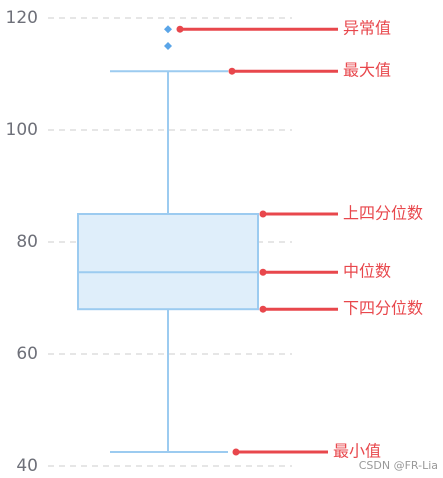  What do you see at coordinates (22, 130) in the screenshot?
I see `y-tick-label: 100` at bounding box center [22, 130].